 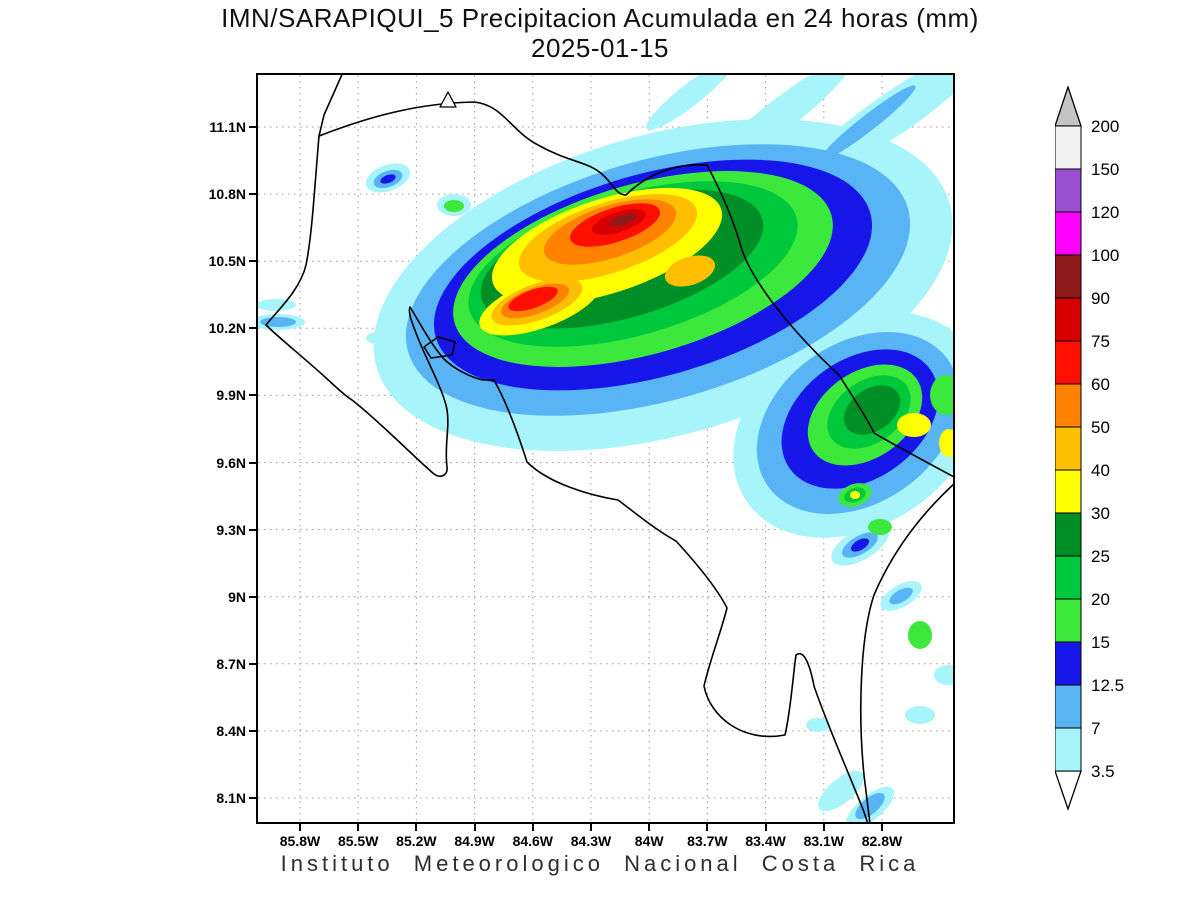 What do you see at coordinates (1105, 126) in the screenshot?
I see `colorbar-level-label: 200` at bounding box center [1105, 126].